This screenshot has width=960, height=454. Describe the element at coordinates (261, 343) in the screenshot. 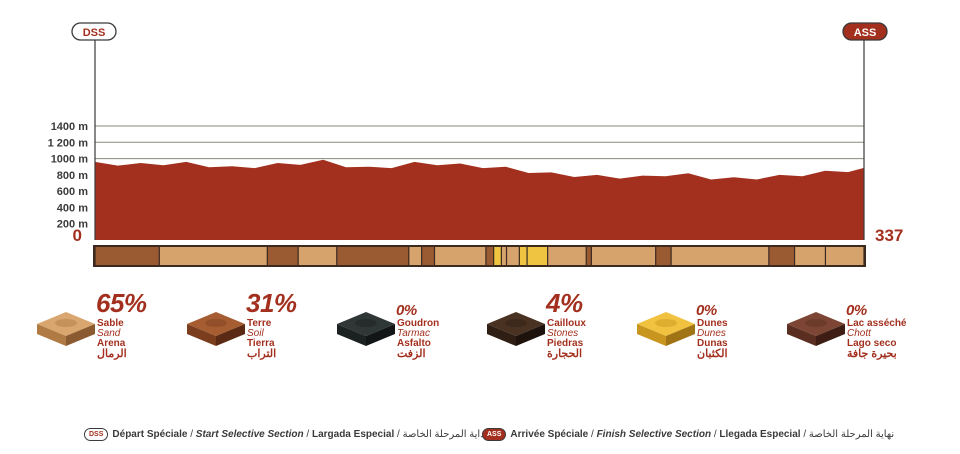

I see `terrain-name-es: Tierra` at that location.